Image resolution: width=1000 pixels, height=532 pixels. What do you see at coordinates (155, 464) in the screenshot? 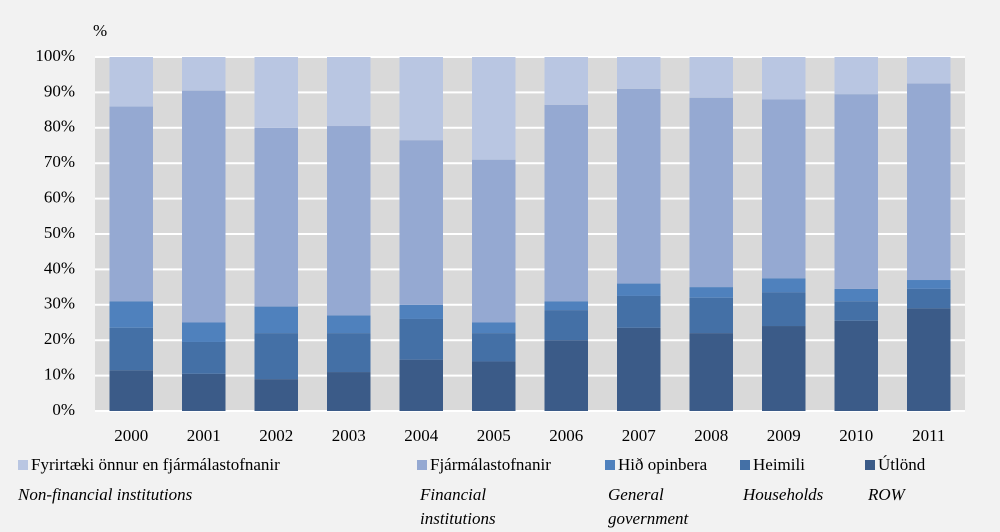
I see `legend-label: Fyrirtæki önnur en fjármálastofnanir` at bounding box center [155, 464].